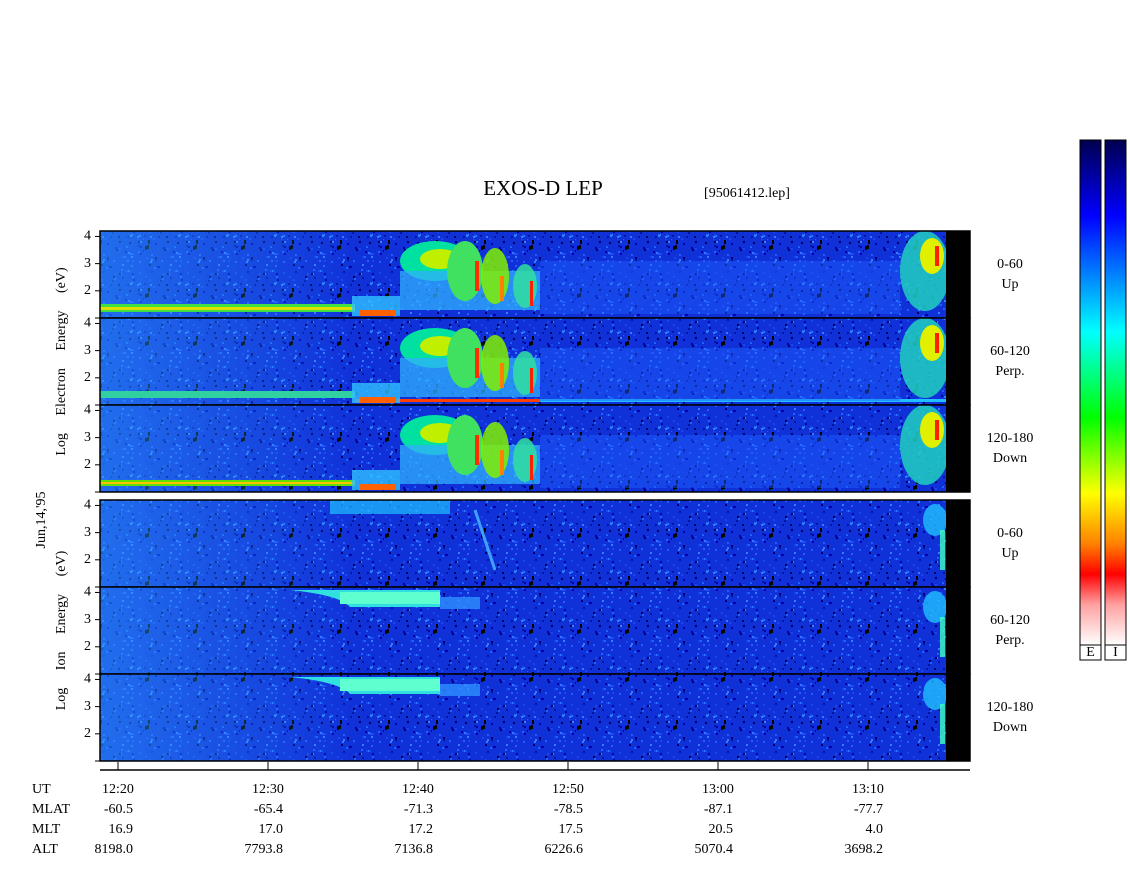 This screenshot has width=1130, height=880. I want to click on ephemeris-value: 6226.6, so click(564, 849).